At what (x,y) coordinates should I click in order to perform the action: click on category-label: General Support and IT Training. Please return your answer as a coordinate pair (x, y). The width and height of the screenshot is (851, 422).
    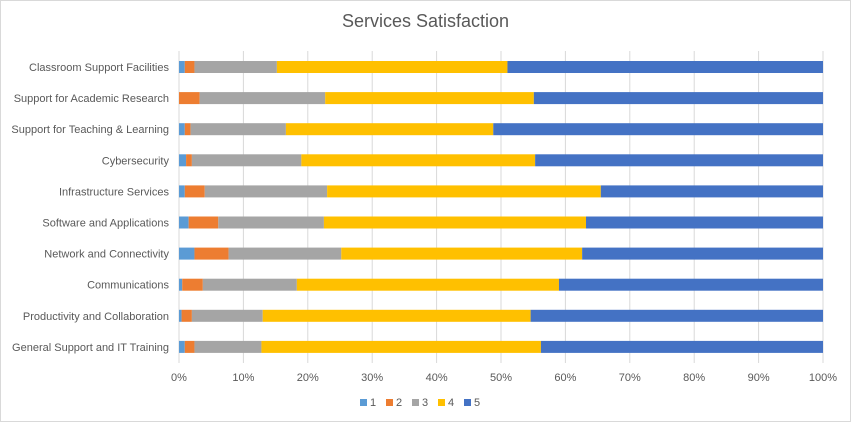
    Looking at the image, I should click on (90, 348).